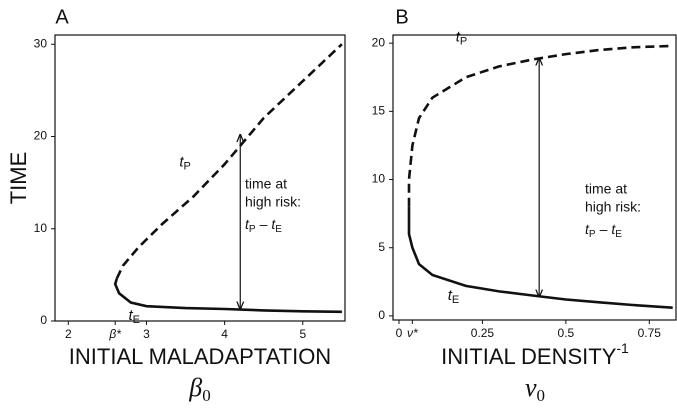 The height and width of the screenshot is (410, 677). What do you see at coordinates (622, 348) in the screenshot?
I see `x-axis-label-sup: -1` at bounding box center [622, 348].